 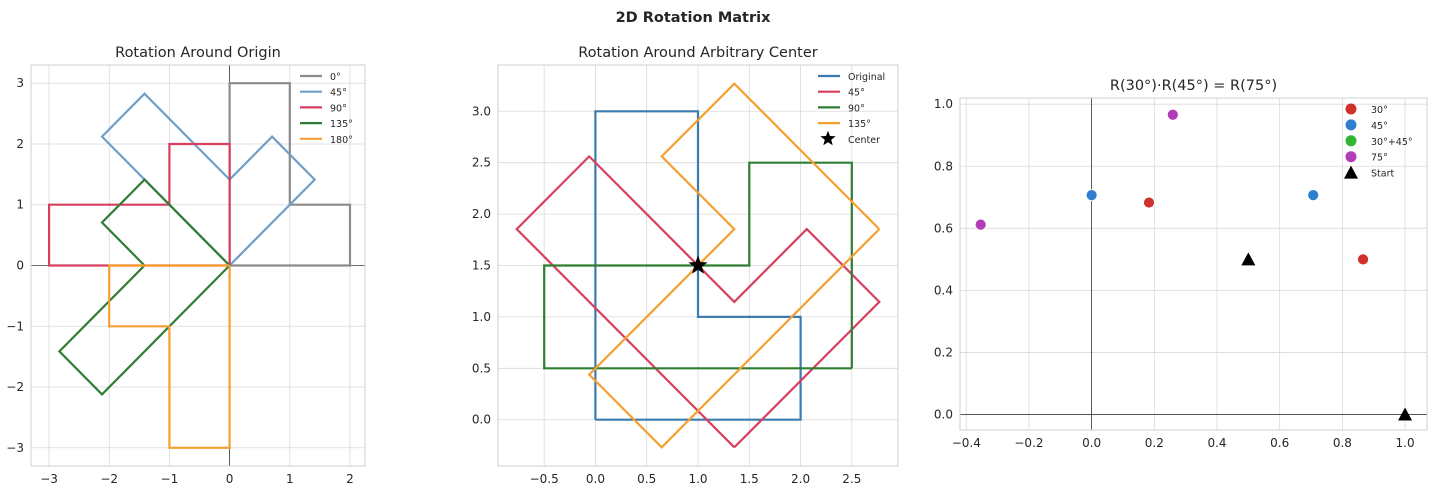 I want to click on y-tick-label: 3.0, so click(x=481, y=111).